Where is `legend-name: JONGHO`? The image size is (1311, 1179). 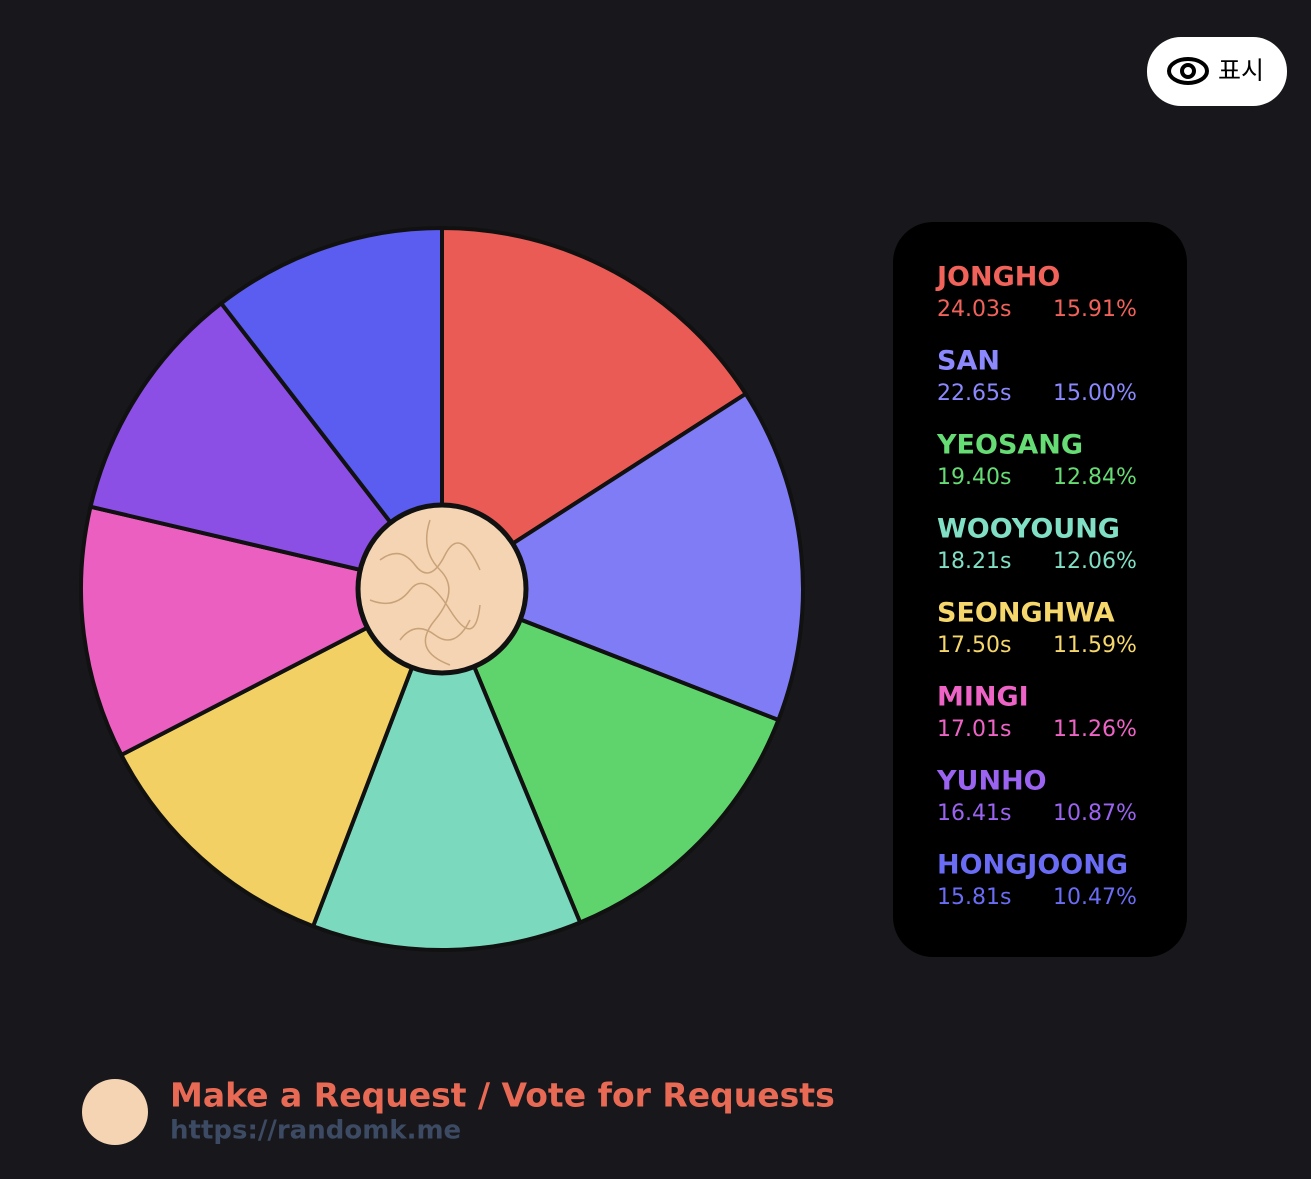
legend-name: JONGHO is located at coordinates (997, 277).